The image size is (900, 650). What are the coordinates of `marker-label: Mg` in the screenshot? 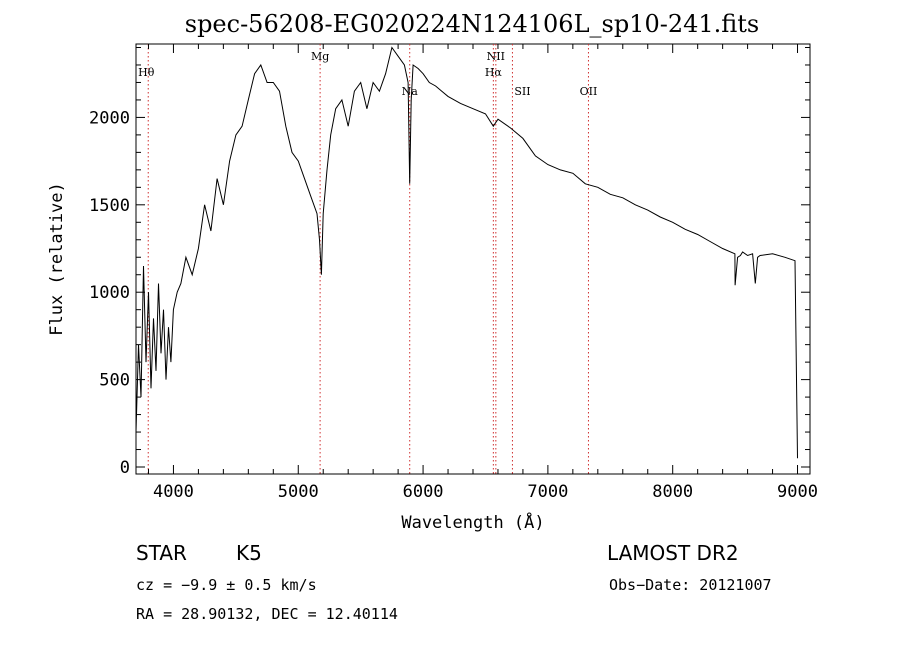 It's located at (320, 56).